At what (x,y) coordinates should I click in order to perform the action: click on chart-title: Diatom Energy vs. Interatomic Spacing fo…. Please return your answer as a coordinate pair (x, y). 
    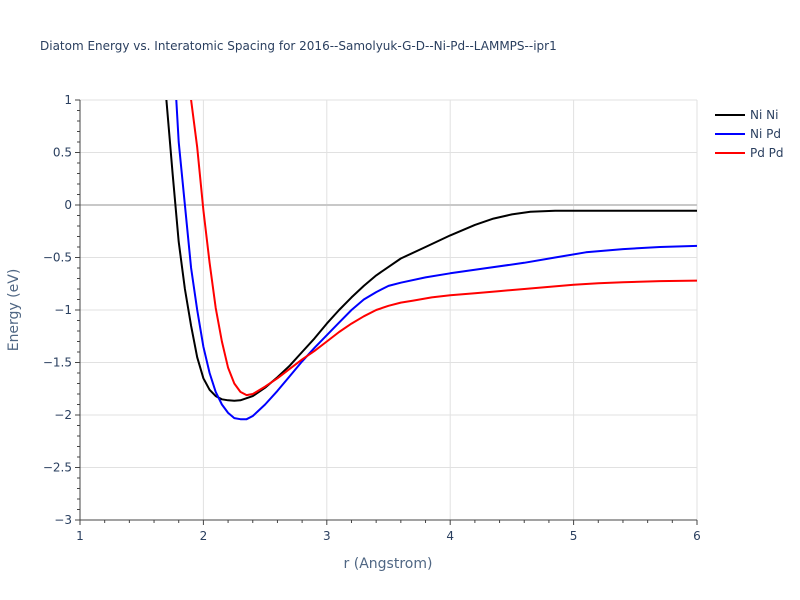
    Looking at the image, I should click on (298, 46).